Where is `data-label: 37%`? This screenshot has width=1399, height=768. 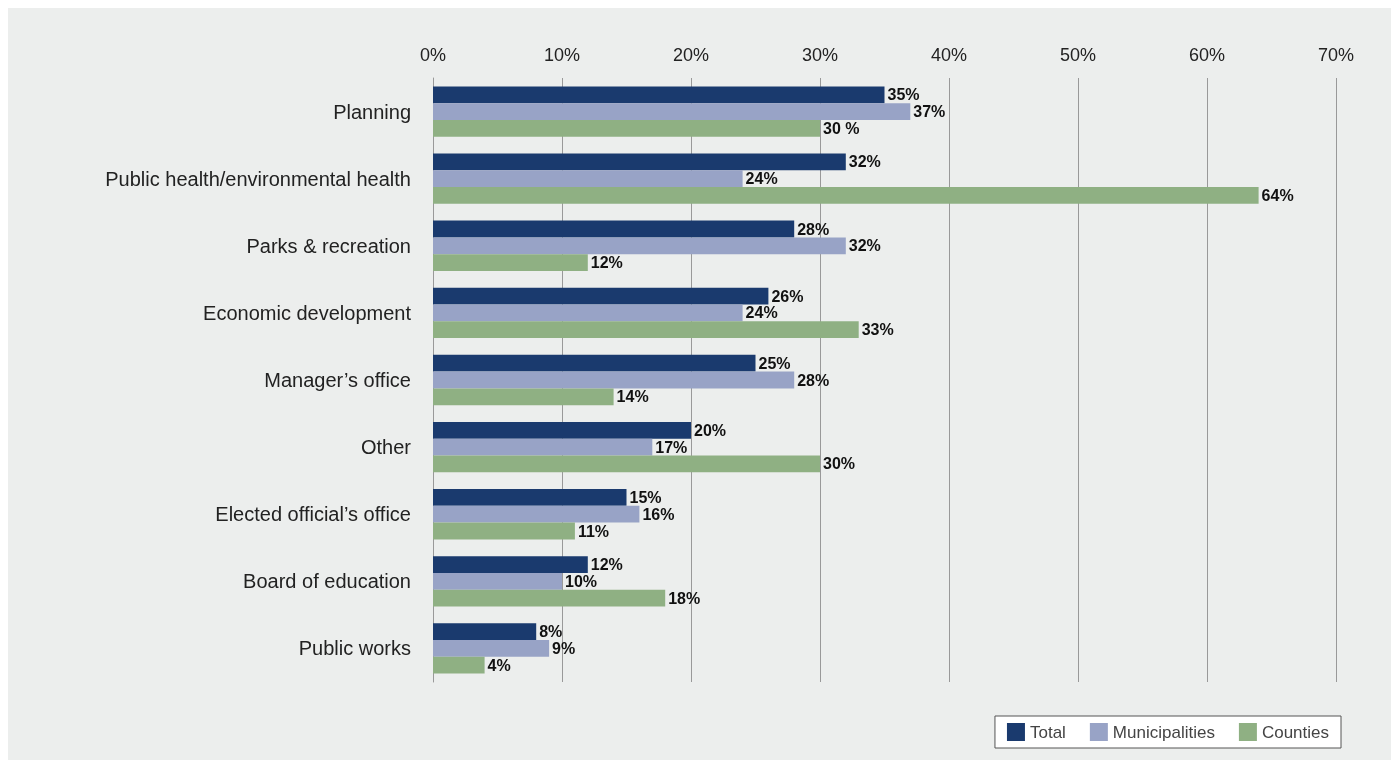 data-label: 37% is located at coordinates (929, 112).